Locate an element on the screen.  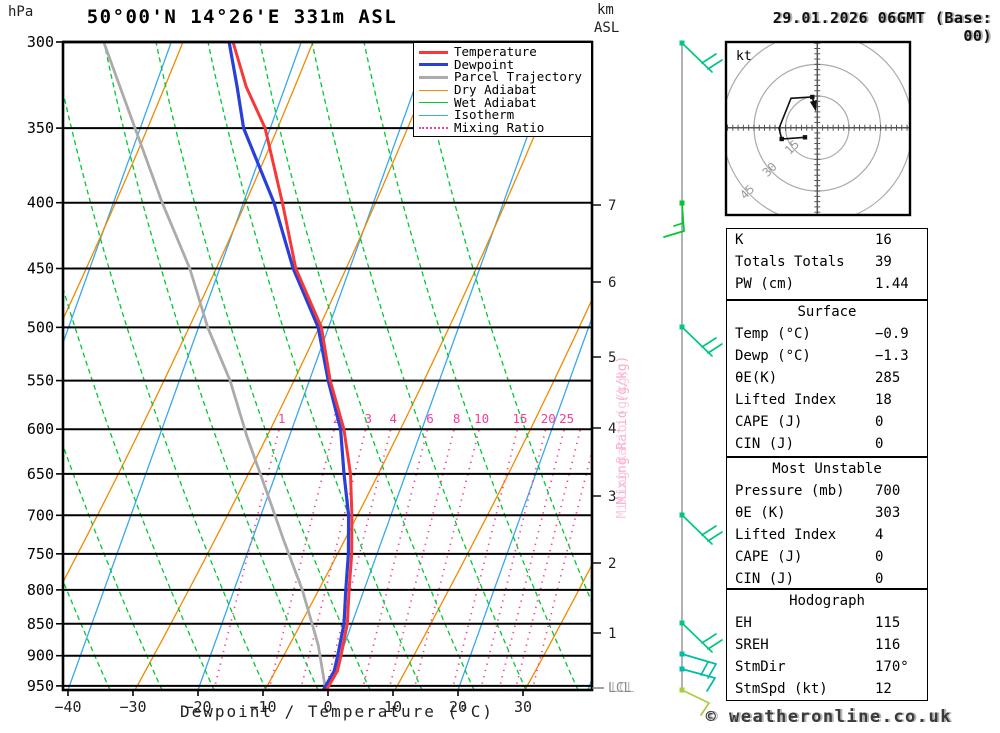
pressure-tick-label: 300 is located at coordinates (40, 42).